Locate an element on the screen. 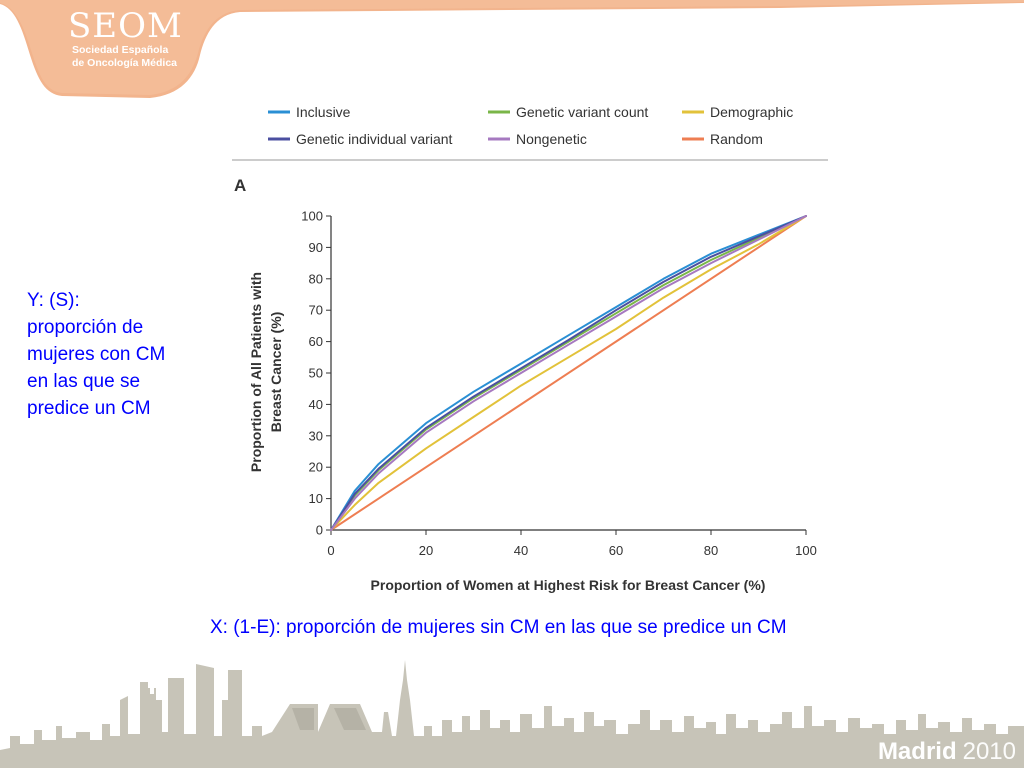 The height and width of the screenshot is (768, 1024). y-tick-label: 0 is located at coordinates (319, 530).